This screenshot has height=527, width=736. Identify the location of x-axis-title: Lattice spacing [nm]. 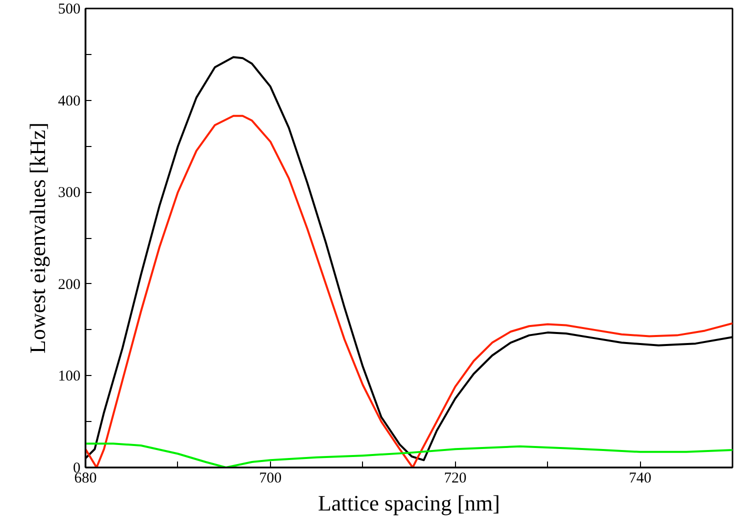
(409, 503).